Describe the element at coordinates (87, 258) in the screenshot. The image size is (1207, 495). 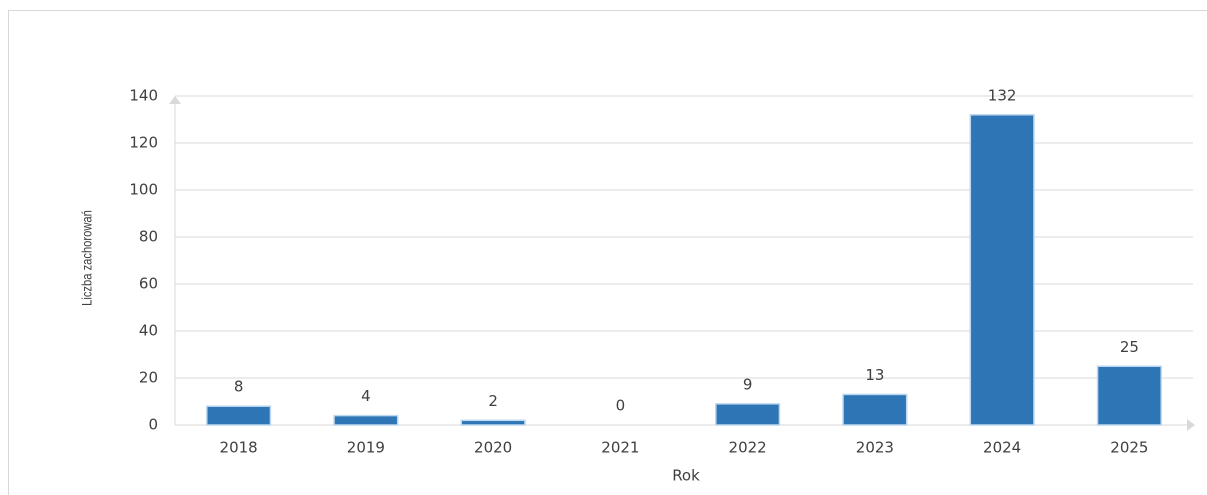
I see `y-axis-title: Liczba zachorowań` at that location.